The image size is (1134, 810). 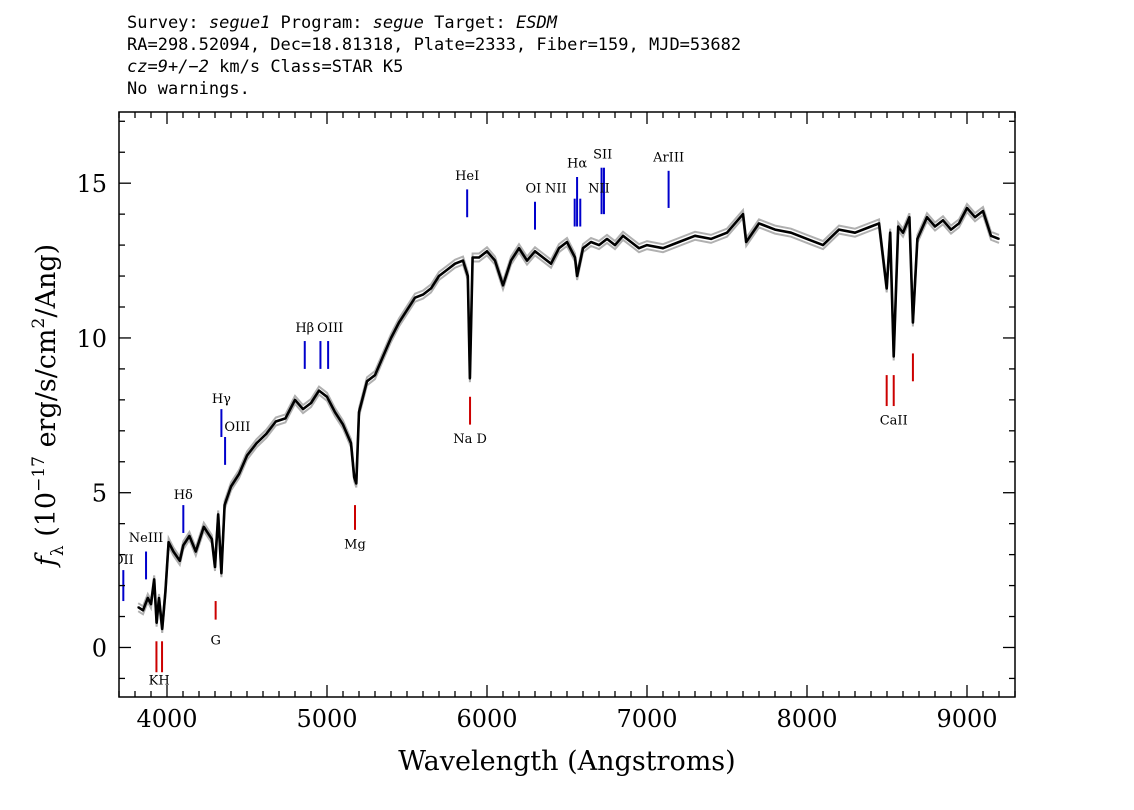 What do you see at coordinates (99, 494) in the screenshot?
I see `y-tick-label: 5` at bounding box center [99, 494].